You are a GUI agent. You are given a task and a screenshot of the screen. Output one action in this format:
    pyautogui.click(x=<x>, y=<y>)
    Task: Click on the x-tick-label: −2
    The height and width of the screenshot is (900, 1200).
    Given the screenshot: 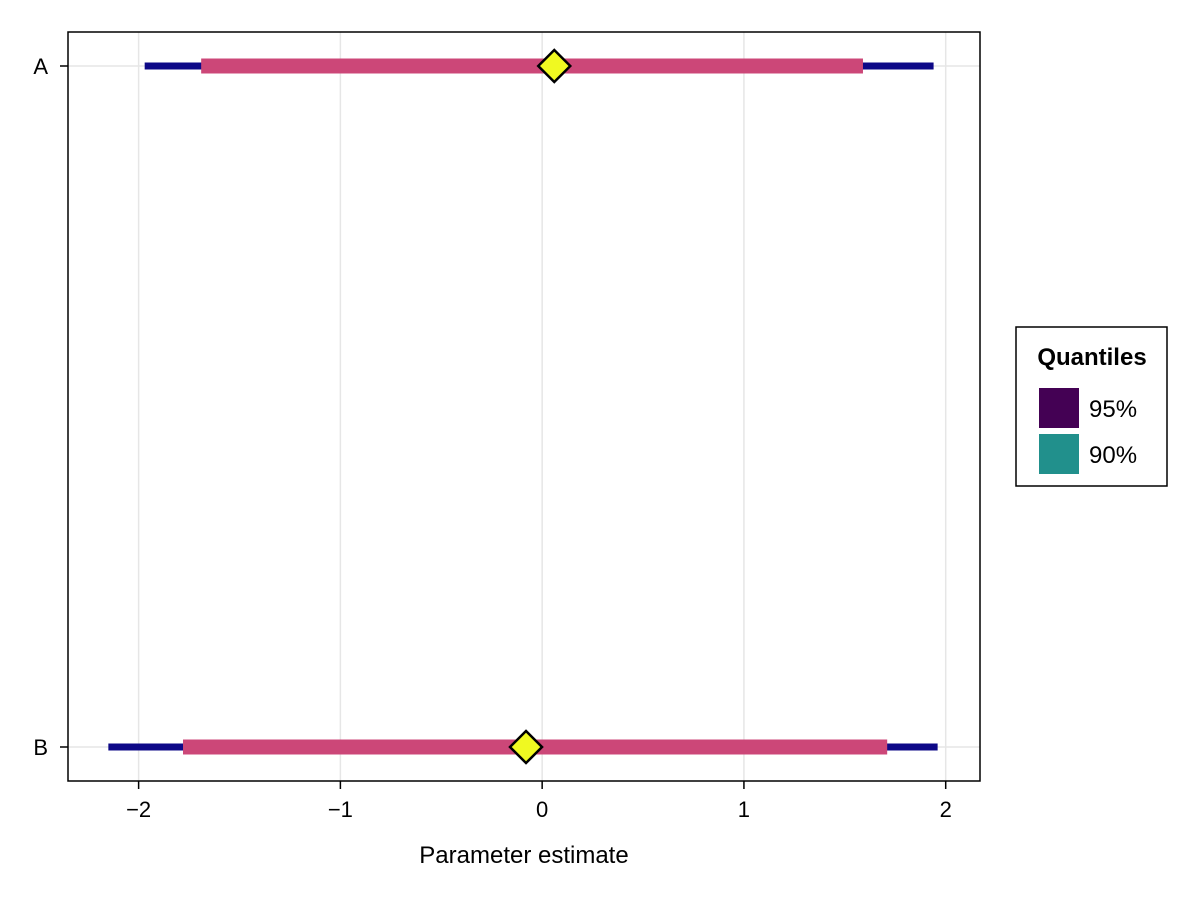 What is the action you would take?
    pyautogui.click(x=138, y=809)
    